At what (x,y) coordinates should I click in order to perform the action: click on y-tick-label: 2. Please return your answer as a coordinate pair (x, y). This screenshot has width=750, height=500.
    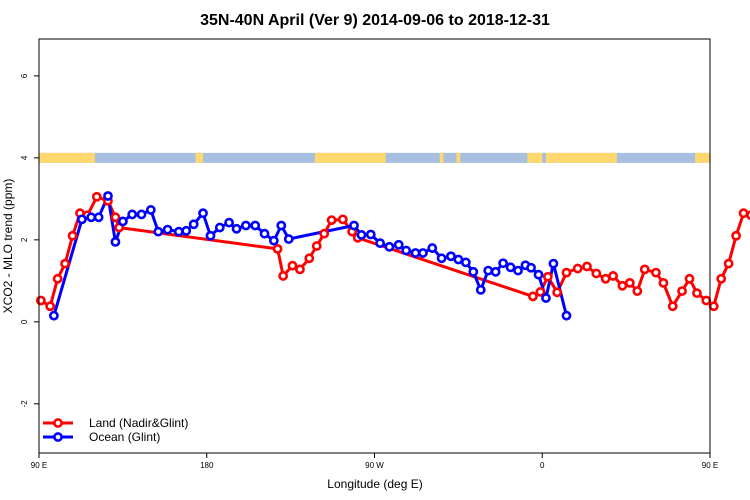
    Looking at the image, I should click on (24, 239).